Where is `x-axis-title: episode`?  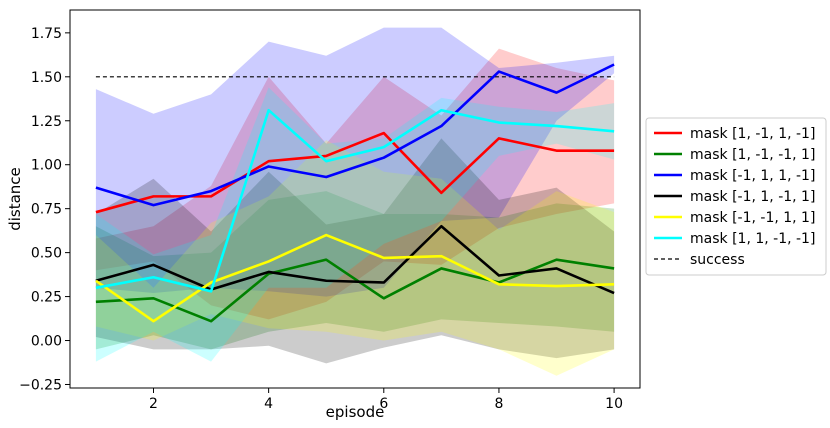
x-axis-title: episode is located at coordinates (355, 412).